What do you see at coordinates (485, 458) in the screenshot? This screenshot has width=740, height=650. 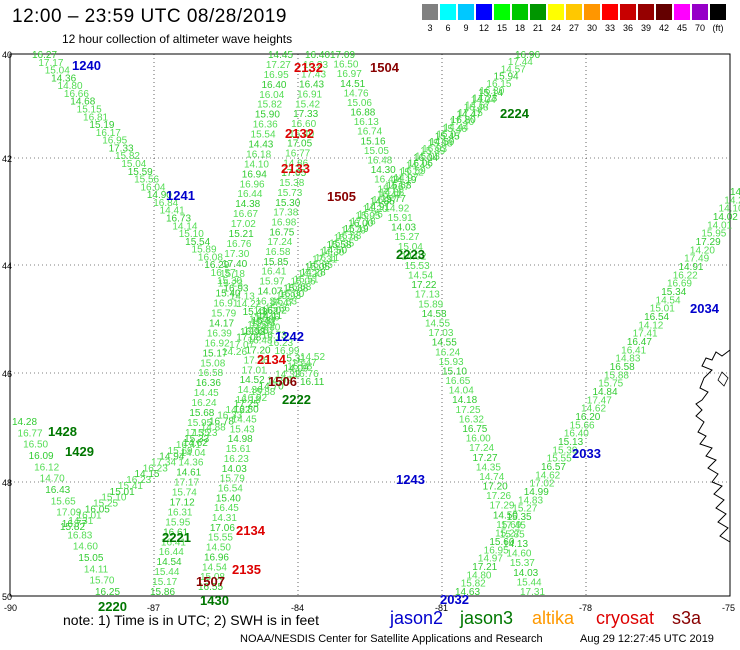 I see `swh-reading: 17.27` at bounding box center [485, 458].